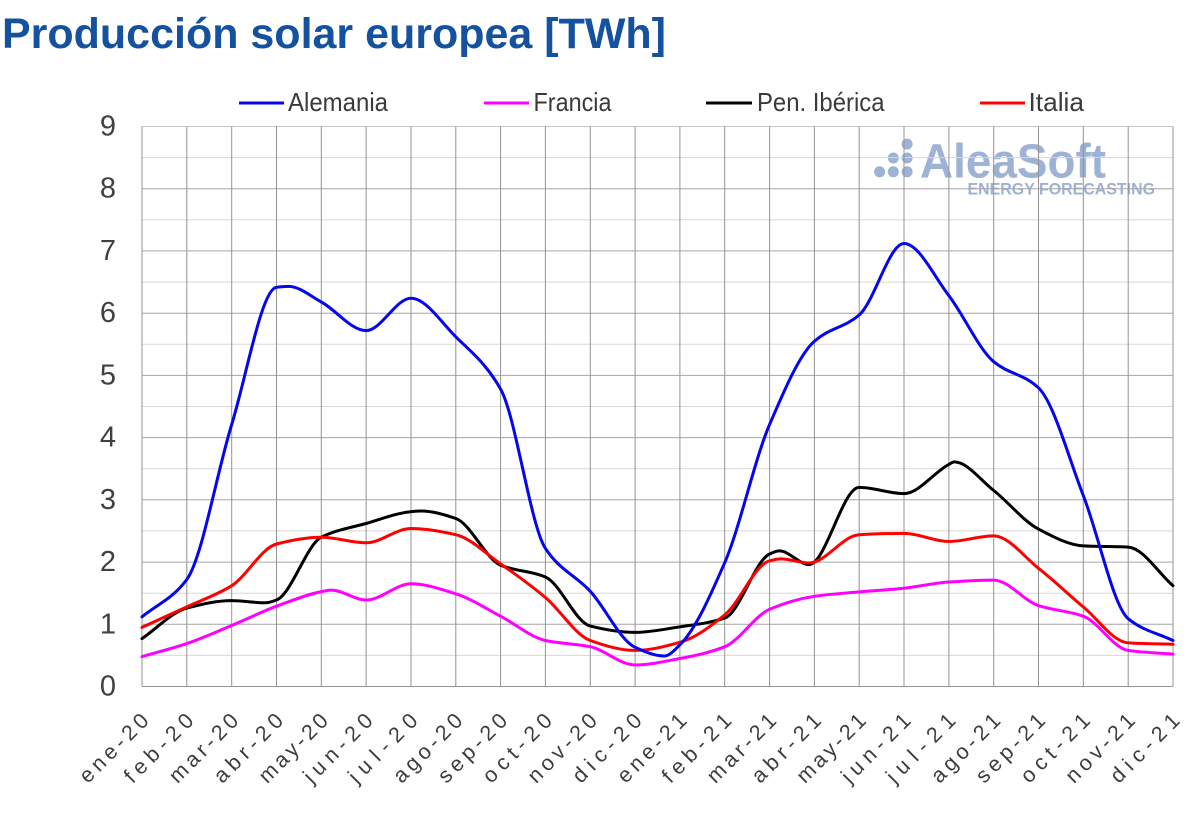  What do you see at coordinates (108, 500) in the screenshot?
I see `svg-text: 3` at bounding box center [108, 500].